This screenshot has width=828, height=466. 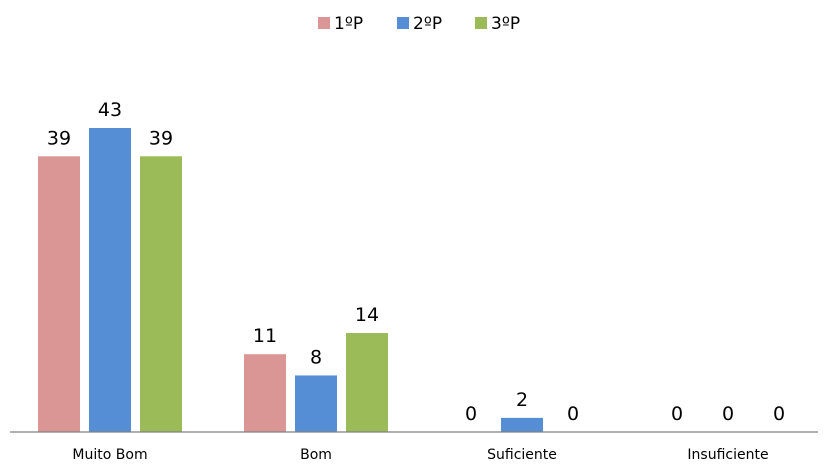 What do you see at coordinates (573, 414) in the screenshot?
I see `data-label-3-3: 0` at bounding box center [573, 414].